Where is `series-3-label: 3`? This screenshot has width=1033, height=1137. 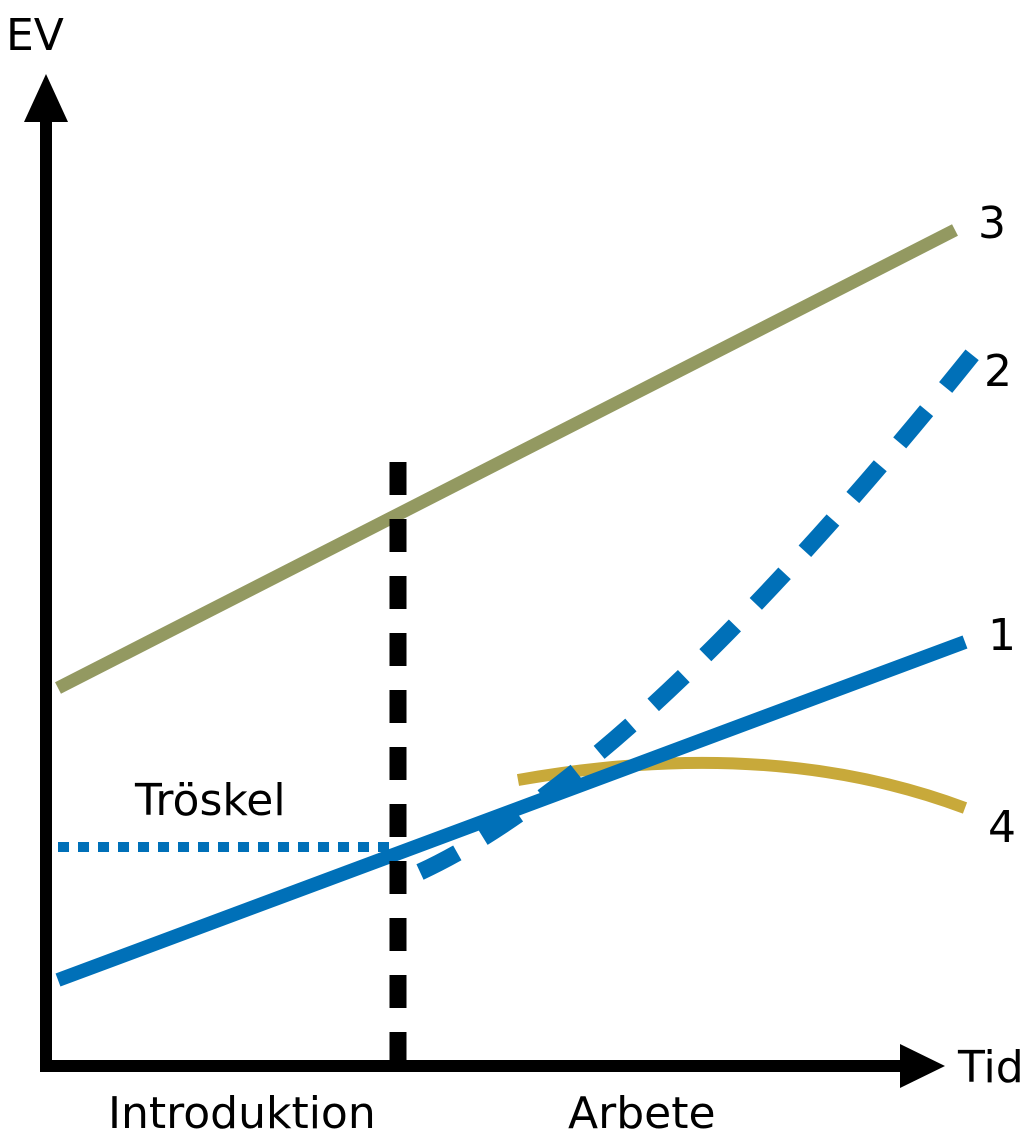
series-3-label: 3 is located at coordinates (992, 223).